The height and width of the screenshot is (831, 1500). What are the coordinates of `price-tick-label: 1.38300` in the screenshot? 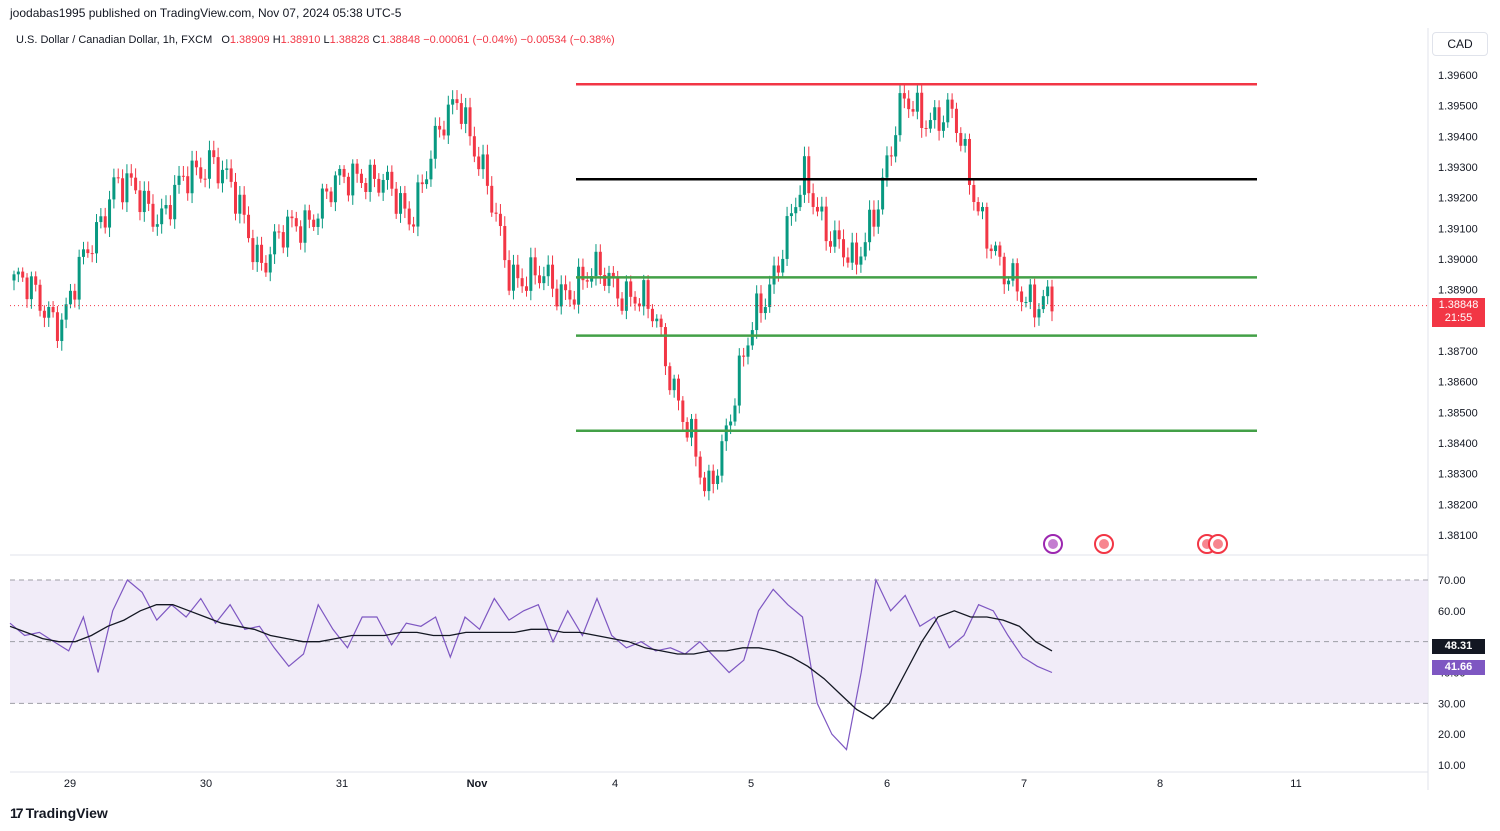 It's located at (1458, 475).